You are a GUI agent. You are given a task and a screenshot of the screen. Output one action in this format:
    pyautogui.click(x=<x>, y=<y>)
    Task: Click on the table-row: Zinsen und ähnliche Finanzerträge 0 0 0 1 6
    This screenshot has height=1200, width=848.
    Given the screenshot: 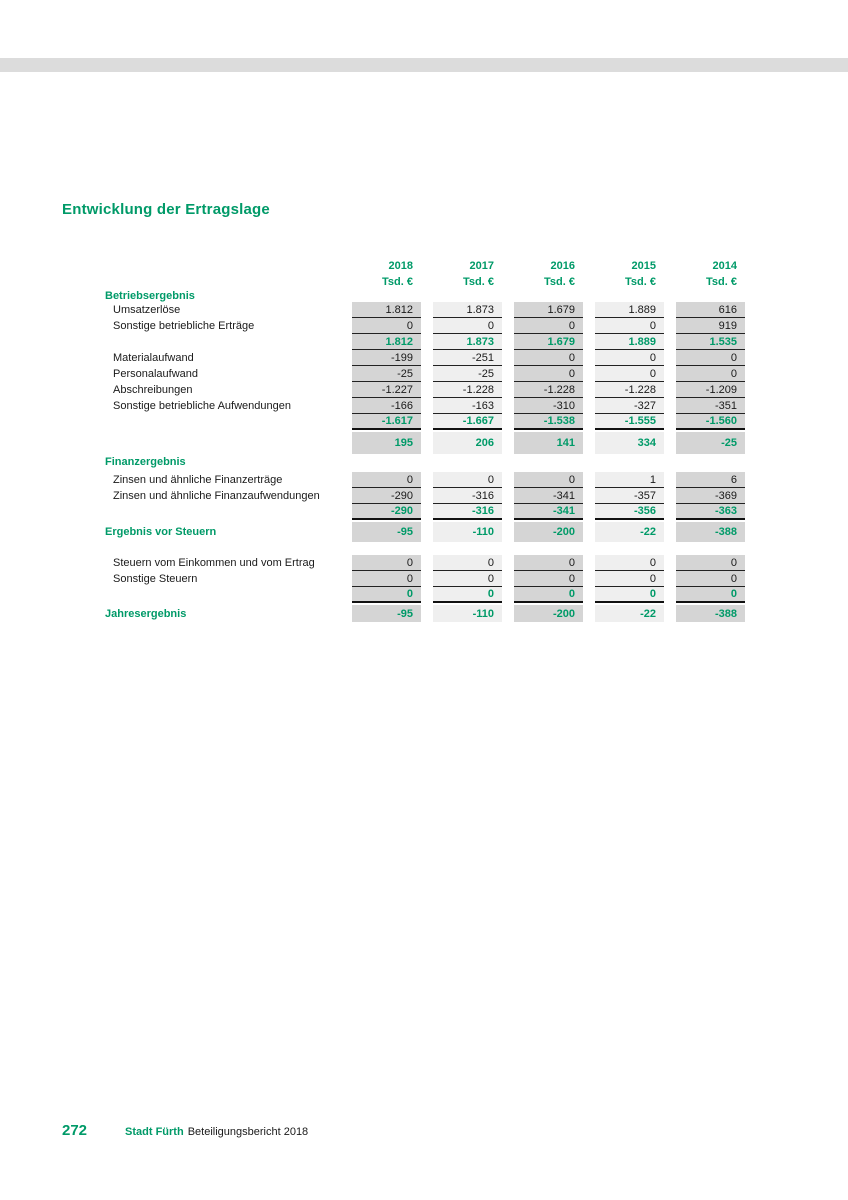 What is the action you would take?
    pyautogui.click(x=424, y=480)
    